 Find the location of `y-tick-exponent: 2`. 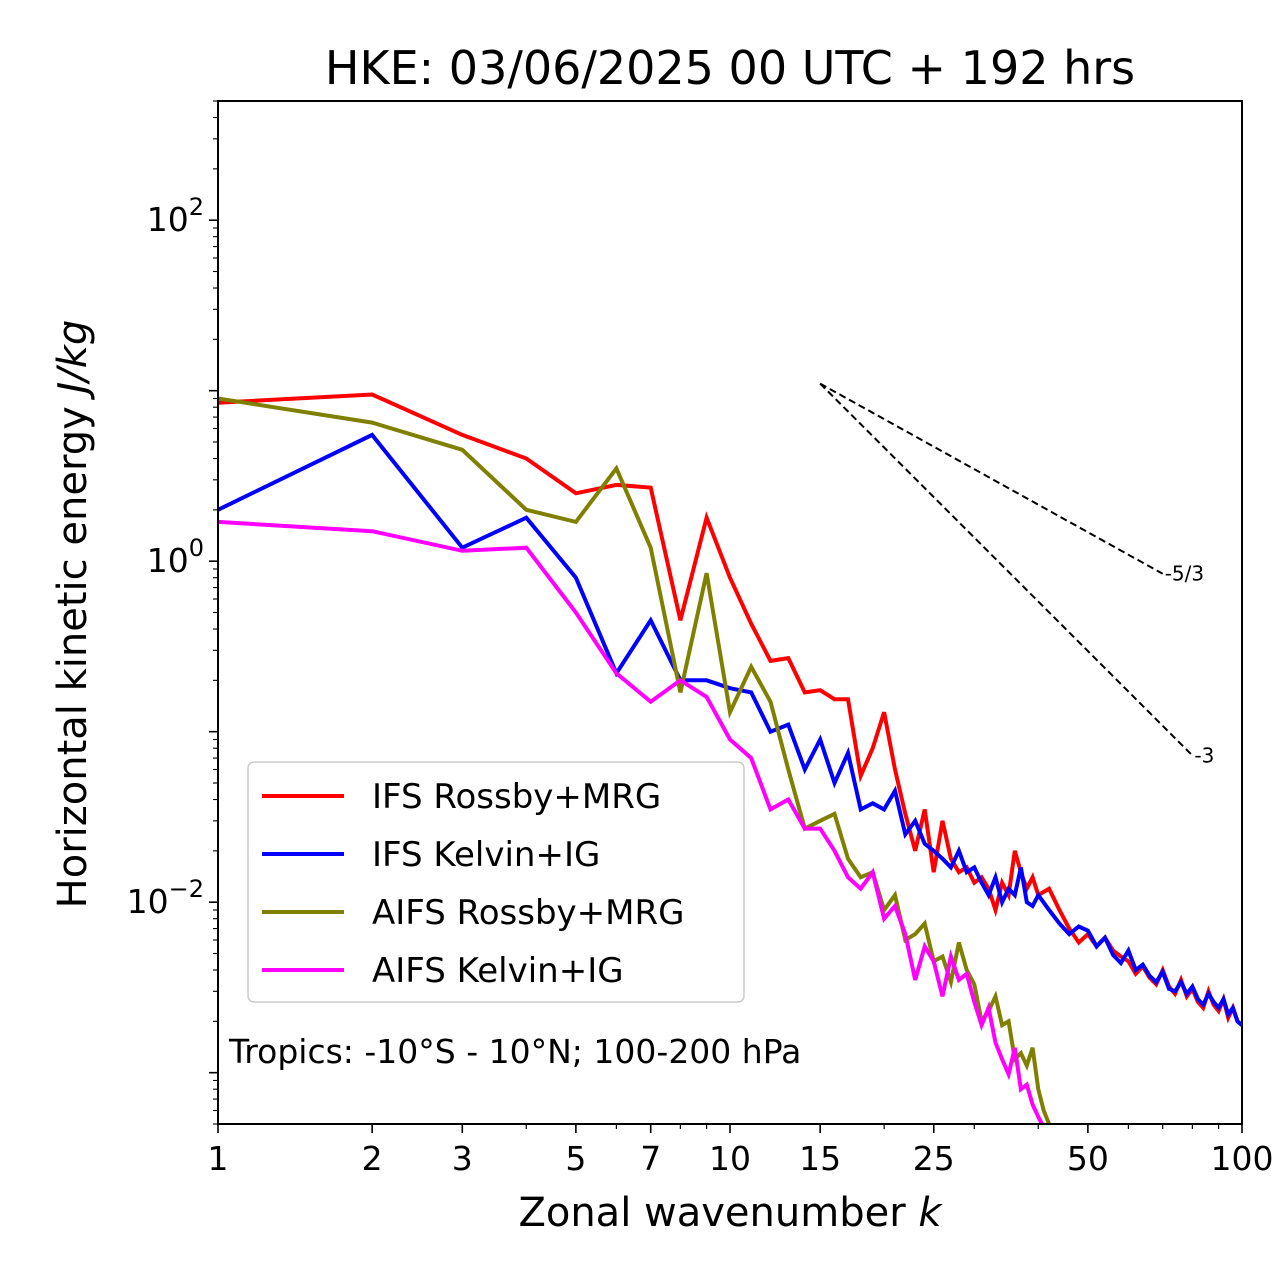

y-tick-exponent: 2 is located at coordinates (196, 207).